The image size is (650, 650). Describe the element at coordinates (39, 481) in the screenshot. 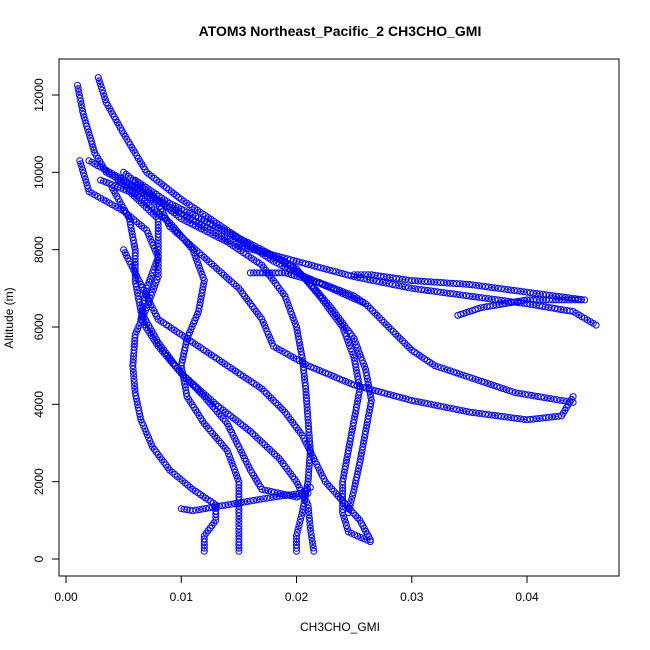

I see `y-tick-label: 2000` at that location.